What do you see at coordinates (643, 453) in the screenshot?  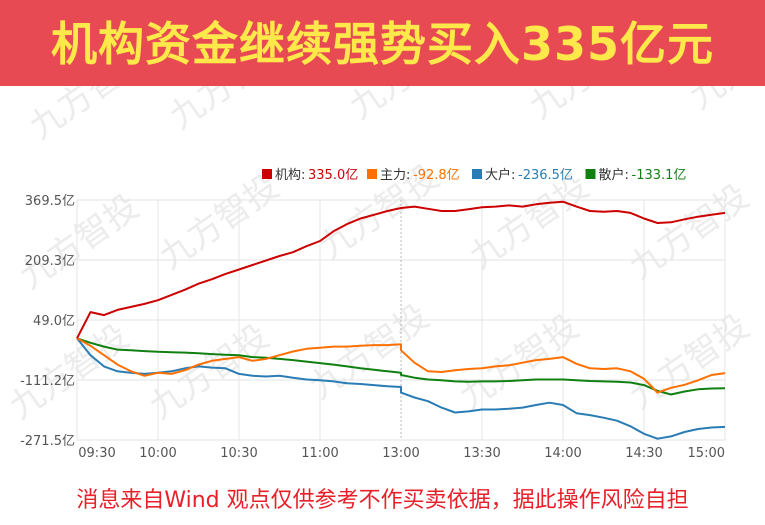 I see `x-tick-label: 14:30` at bounding box center [643, 453].